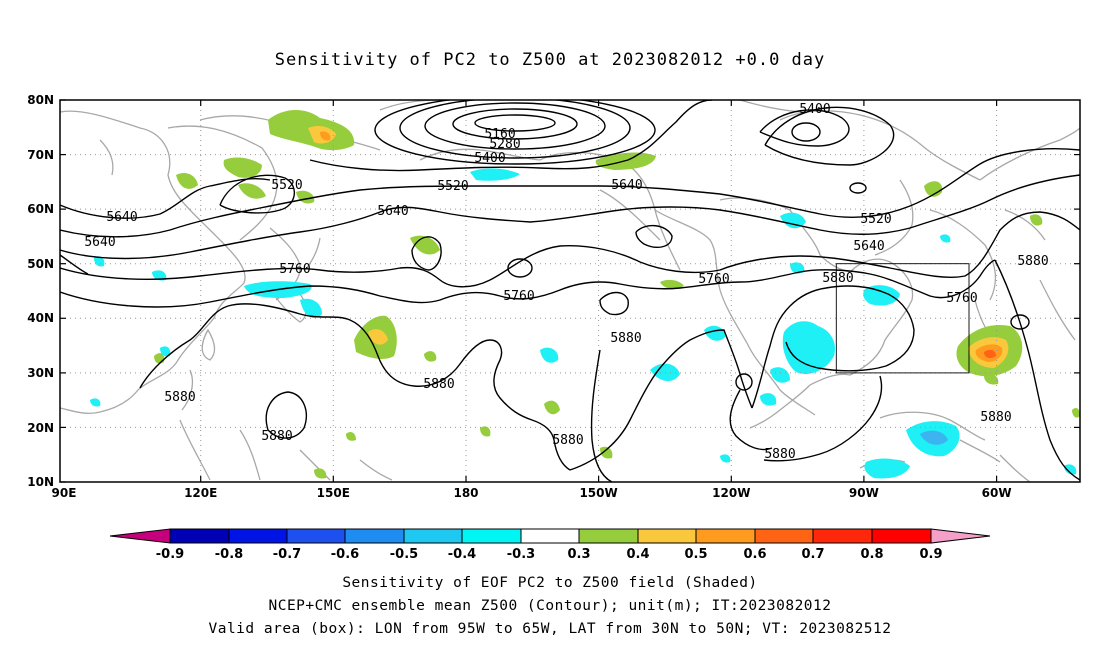 This screenshot has height=650, width=1100. Describe the element at coordinates (504, 144) in the screenshot. I see `contour-label: 5280` at that location.